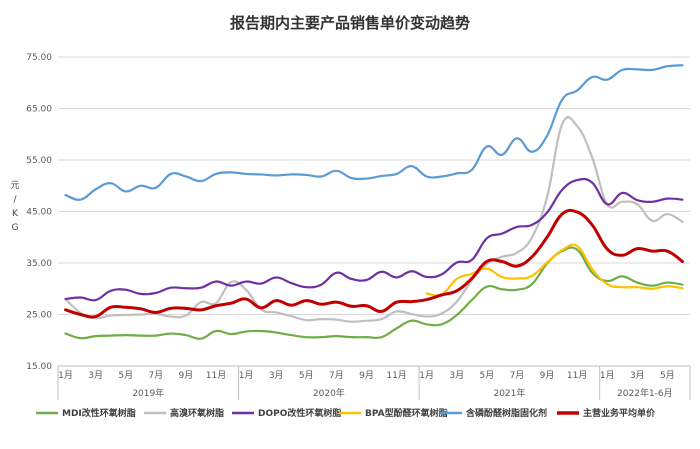 The width and height of the screenshot is (700, 449). I want to click on legend-label: MDI改性环氧树脂, so click(99, 413).